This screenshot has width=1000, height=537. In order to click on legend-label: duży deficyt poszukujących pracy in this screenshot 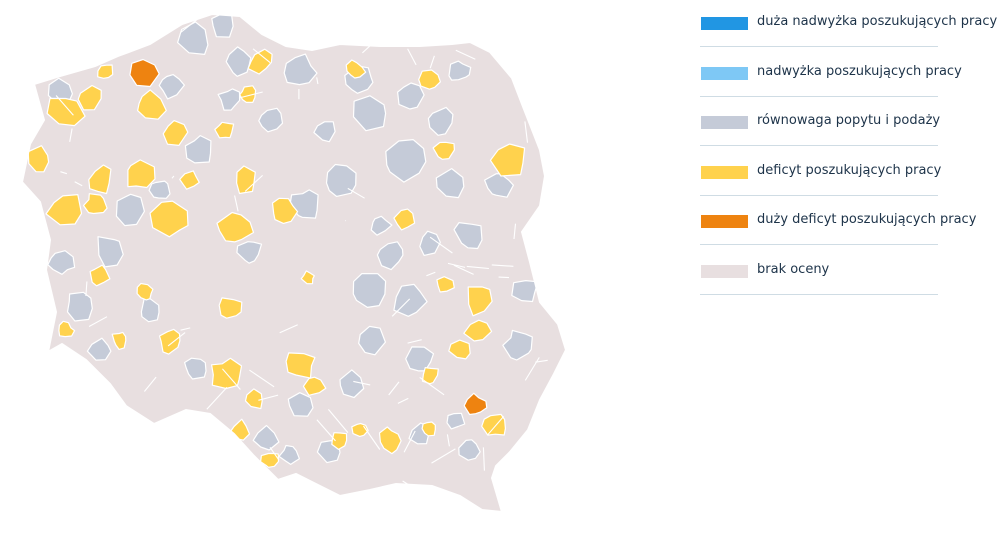, I will do `click(867, 219)`.